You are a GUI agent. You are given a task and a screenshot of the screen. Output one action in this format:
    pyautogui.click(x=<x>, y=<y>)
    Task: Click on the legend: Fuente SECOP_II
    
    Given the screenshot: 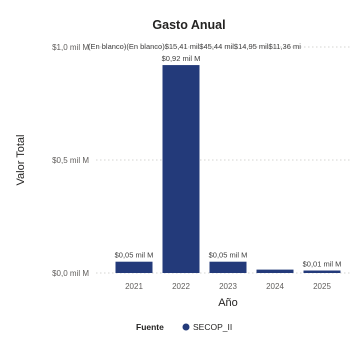 What is the action you would take?
    pyautogui.click(x=184, y=327)
    